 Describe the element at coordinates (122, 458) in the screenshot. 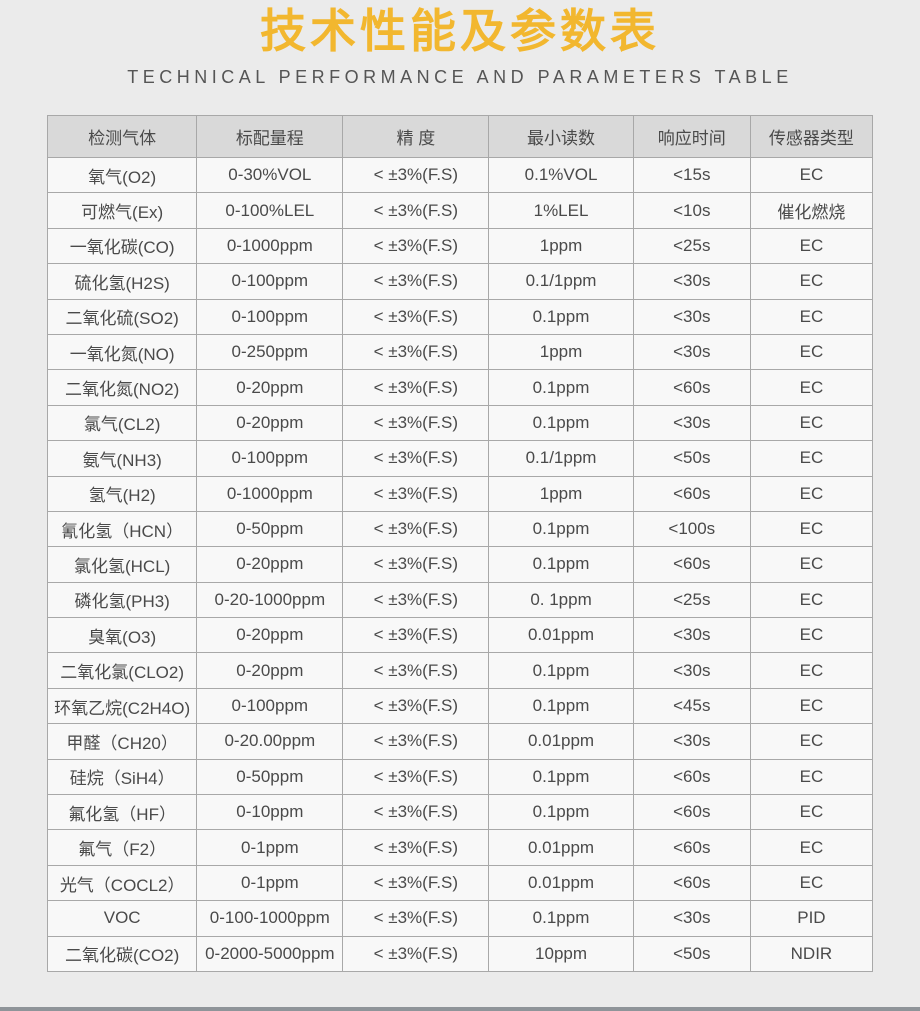

I see `cell-gas: 氨气(NH3)` at that location.